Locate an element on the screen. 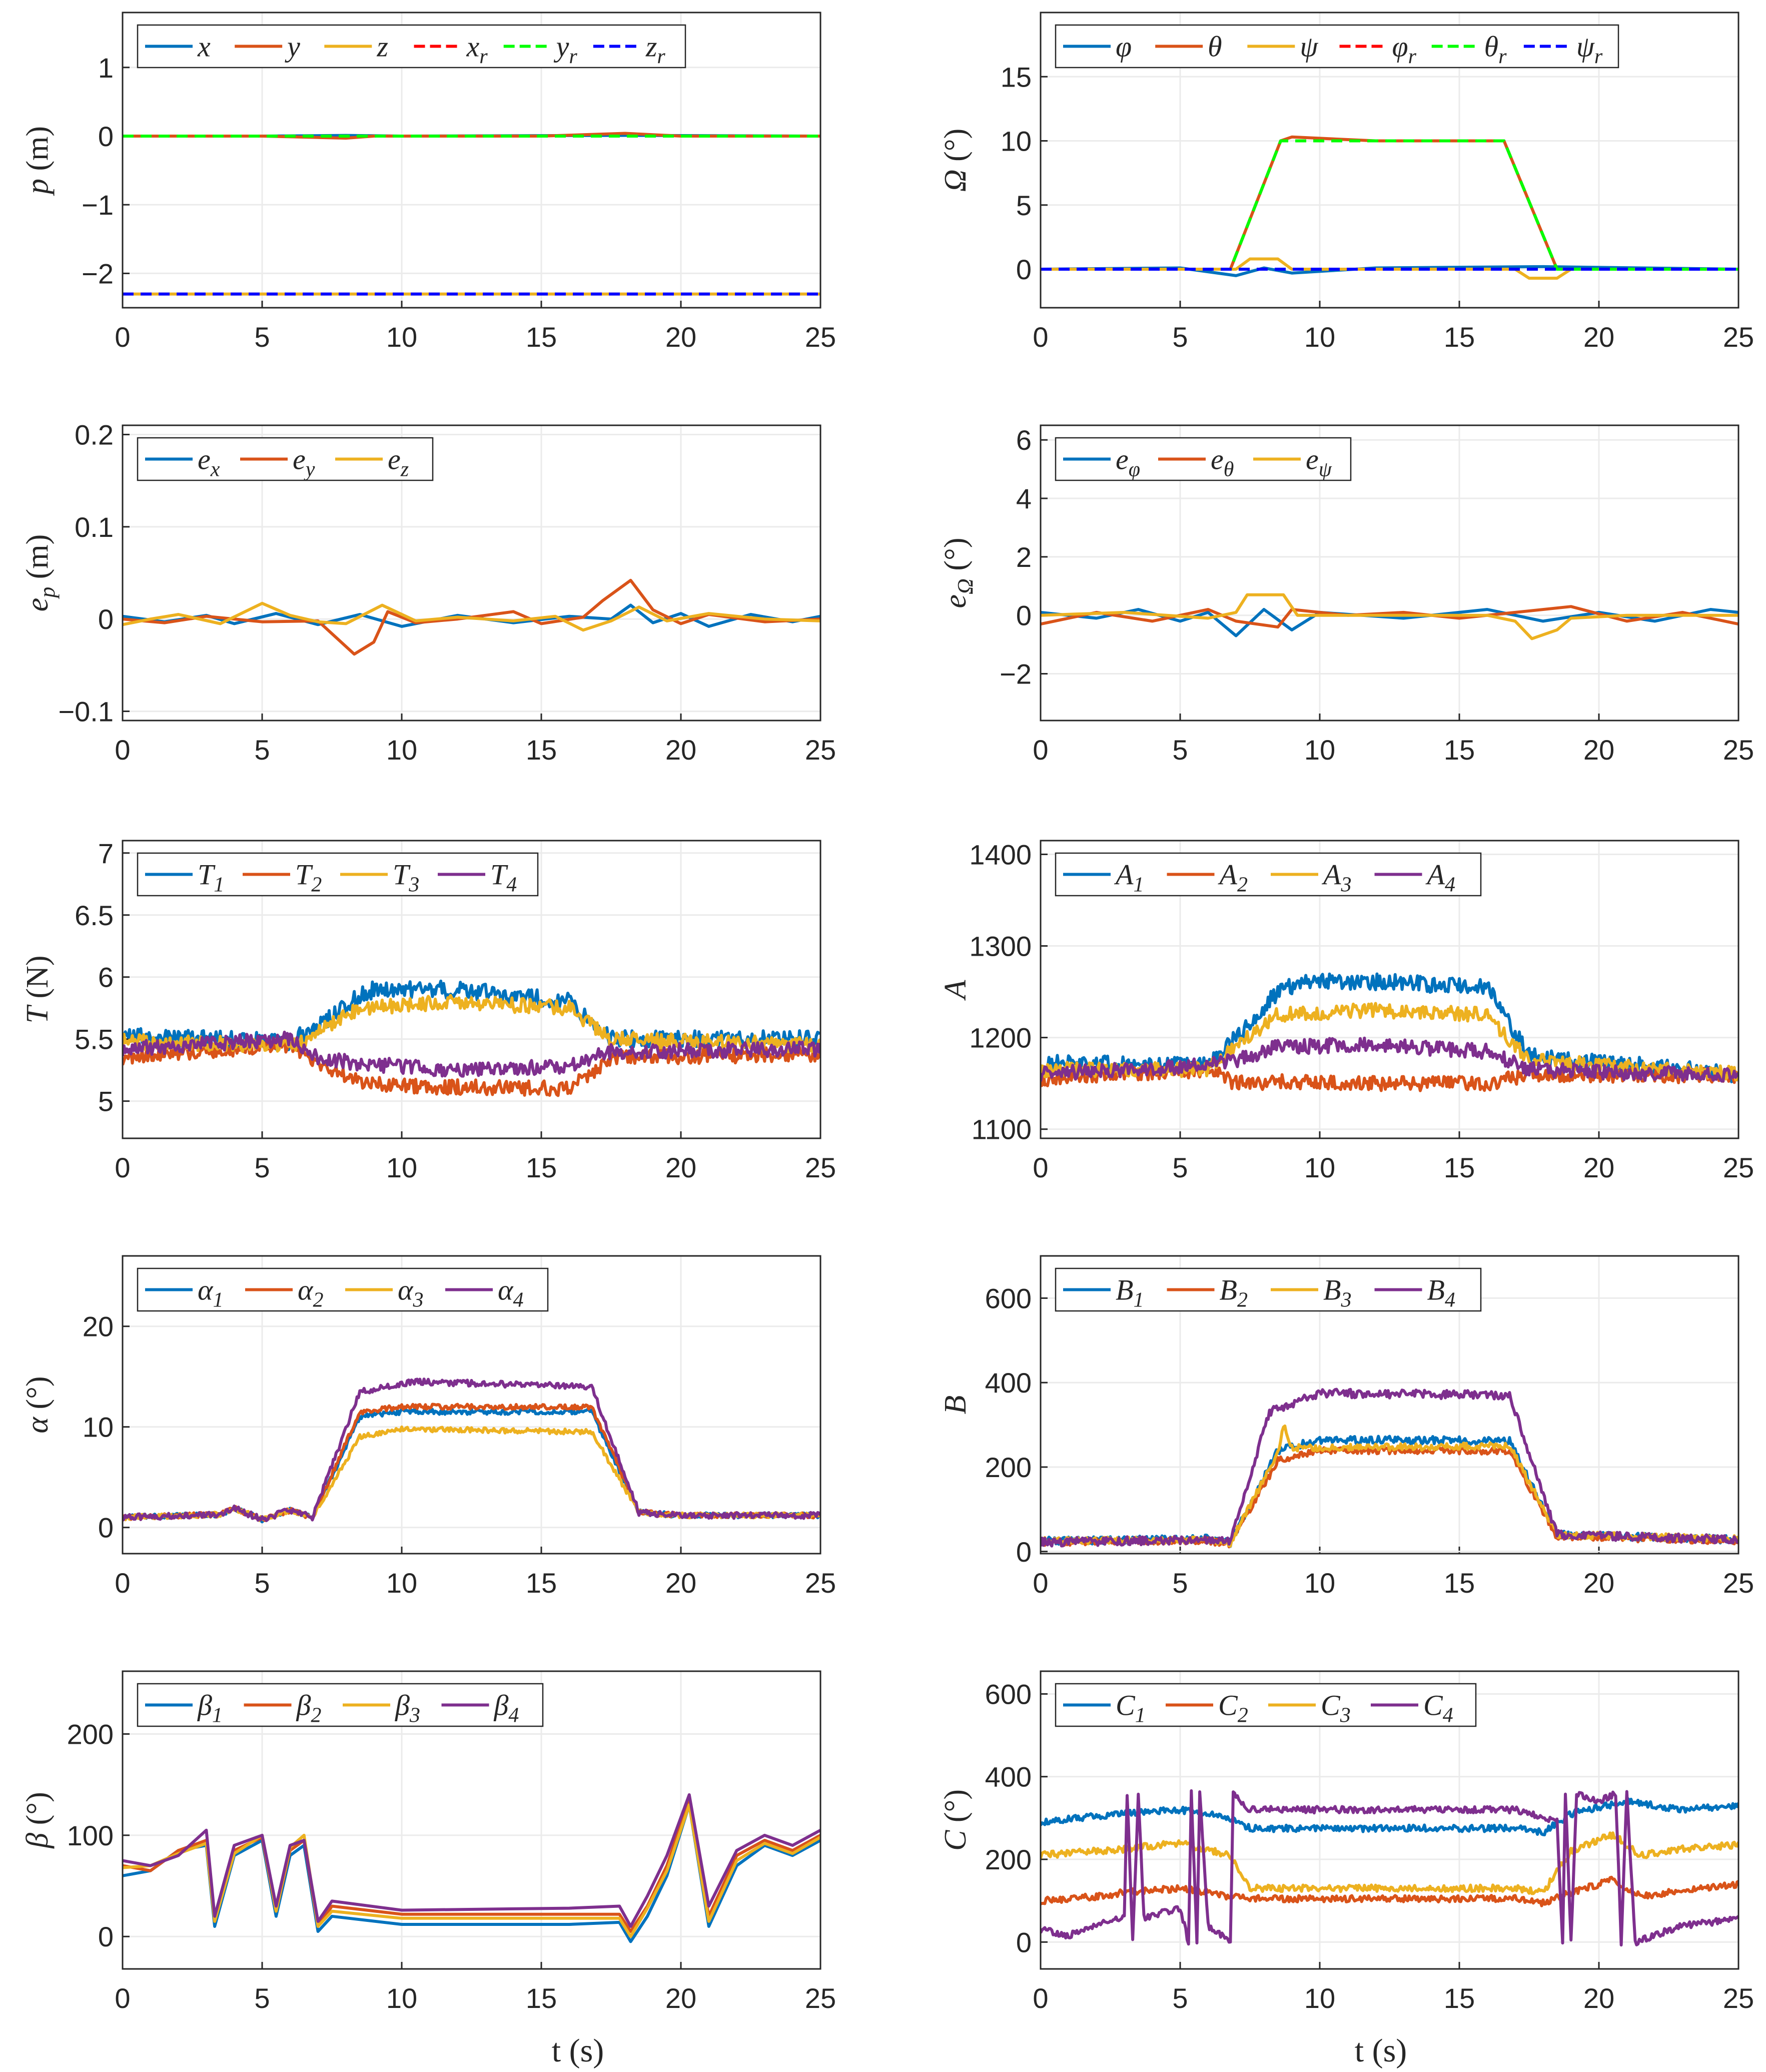 Image resolution: width=1766 pixels, height=2072 pixels. y-axis-label: p (m) is located at coordinates (38, 161).